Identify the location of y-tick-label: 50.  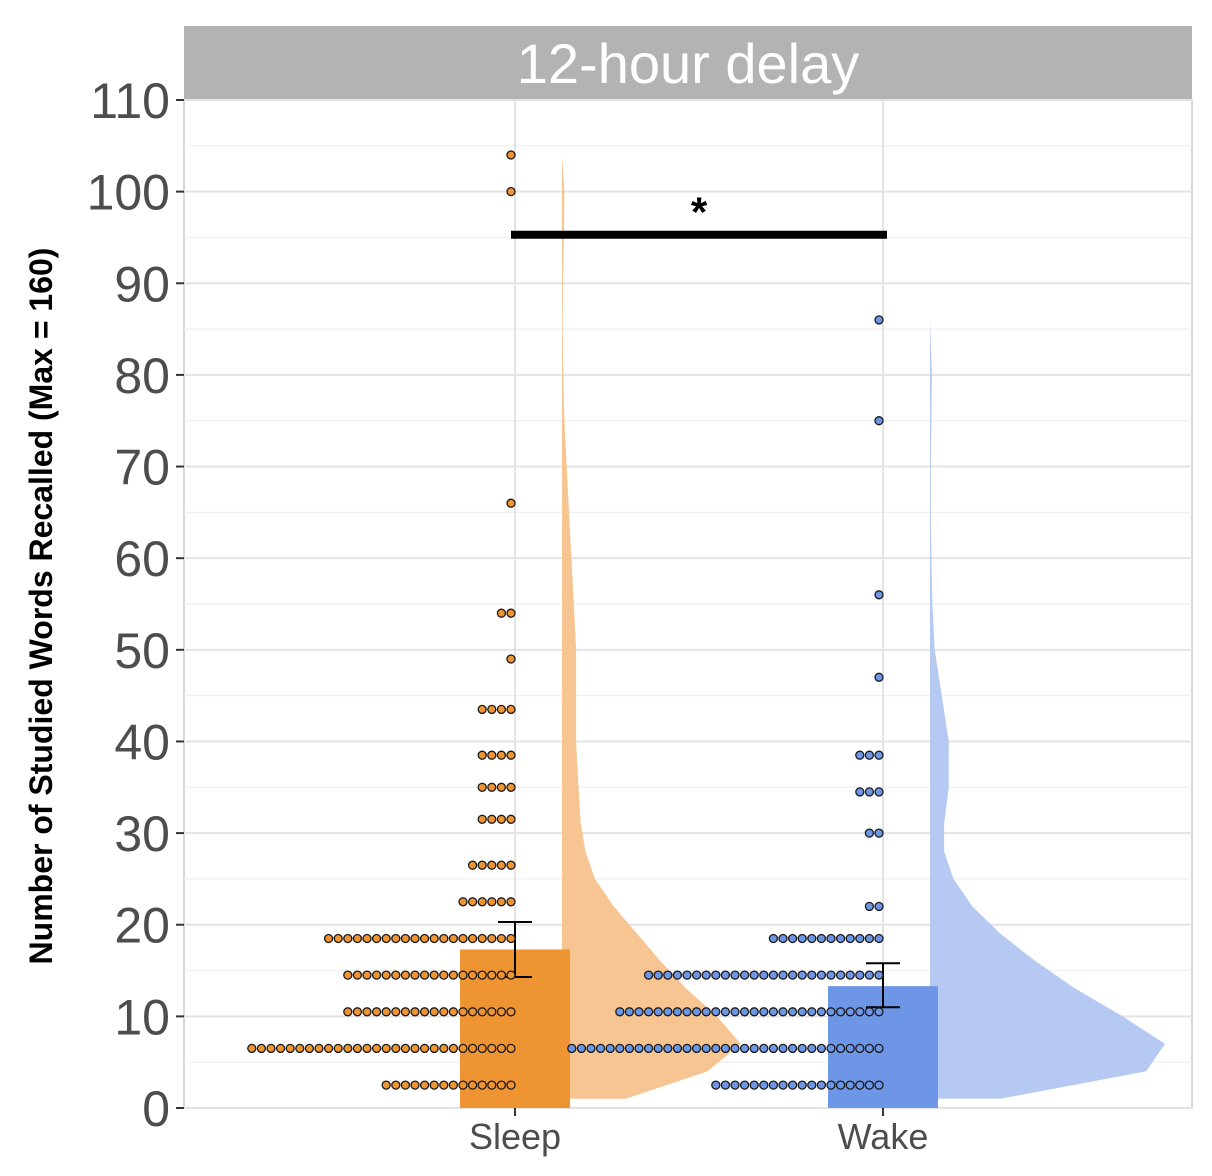
(142, 651).